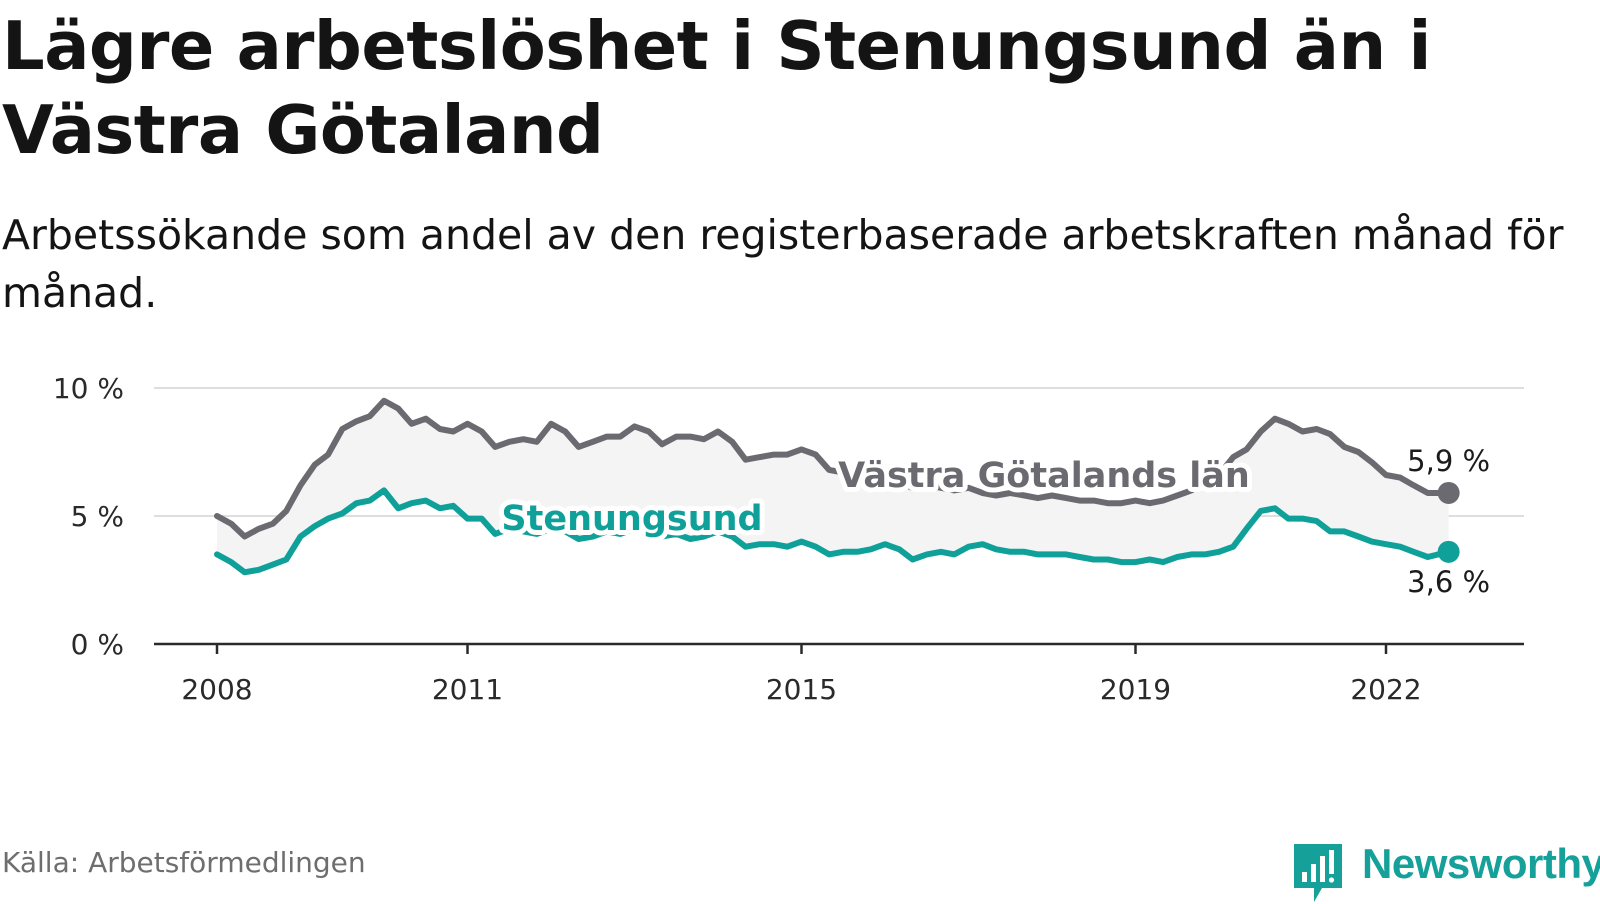 Image resolution: width=1600 pixels, height=904 pixels. What do you see at coordinates (1448, 551) in the screenshot?
I see `stenungsund-end-marker` at bounding box center [1448, 551].